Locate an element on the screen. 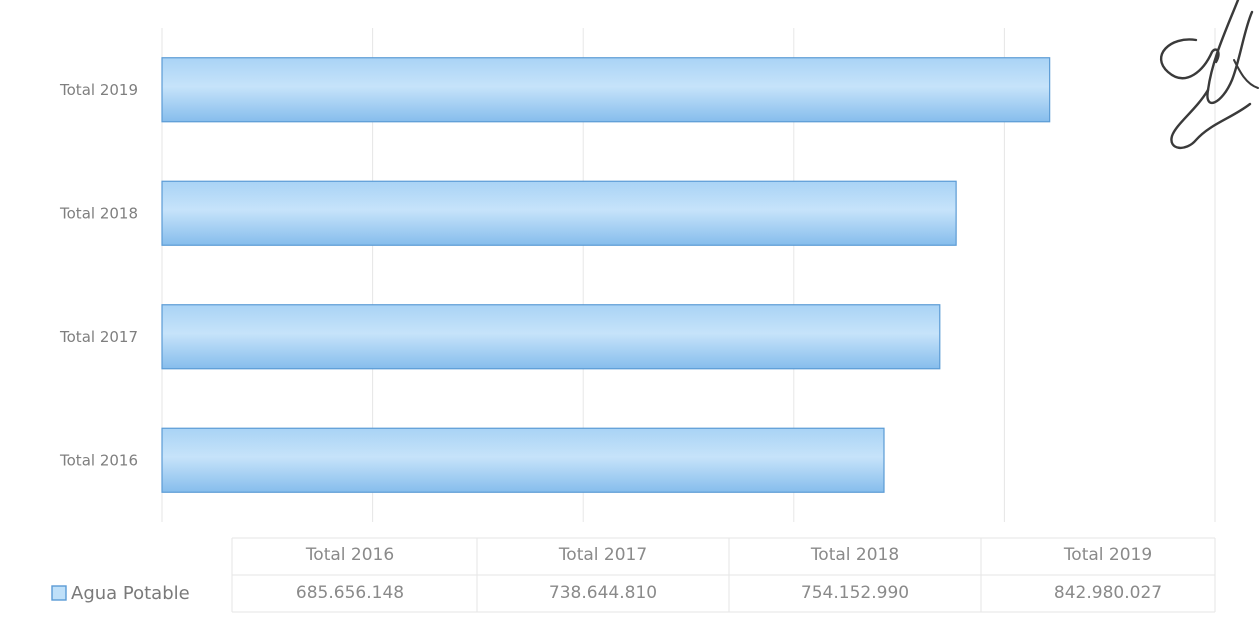  category-label: Total 2017 is located at coordinates (98, 337).